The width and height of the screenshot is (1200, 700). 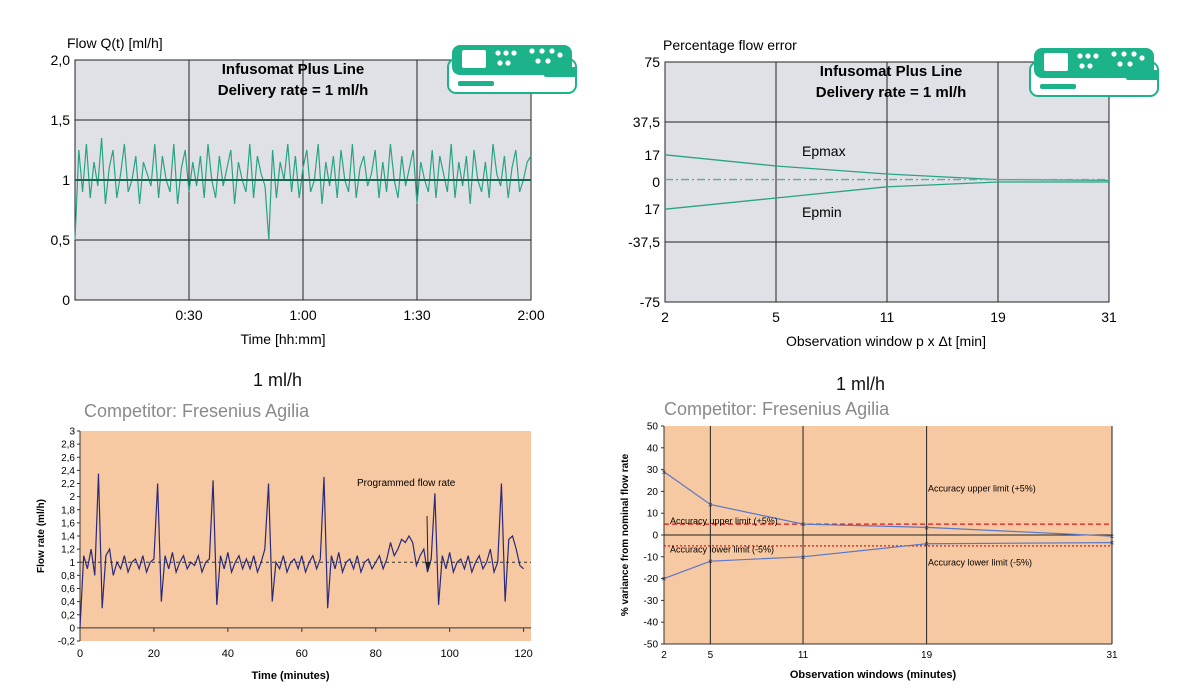 I want to click on upper-variance-series-line, so click(x=888, y=504).